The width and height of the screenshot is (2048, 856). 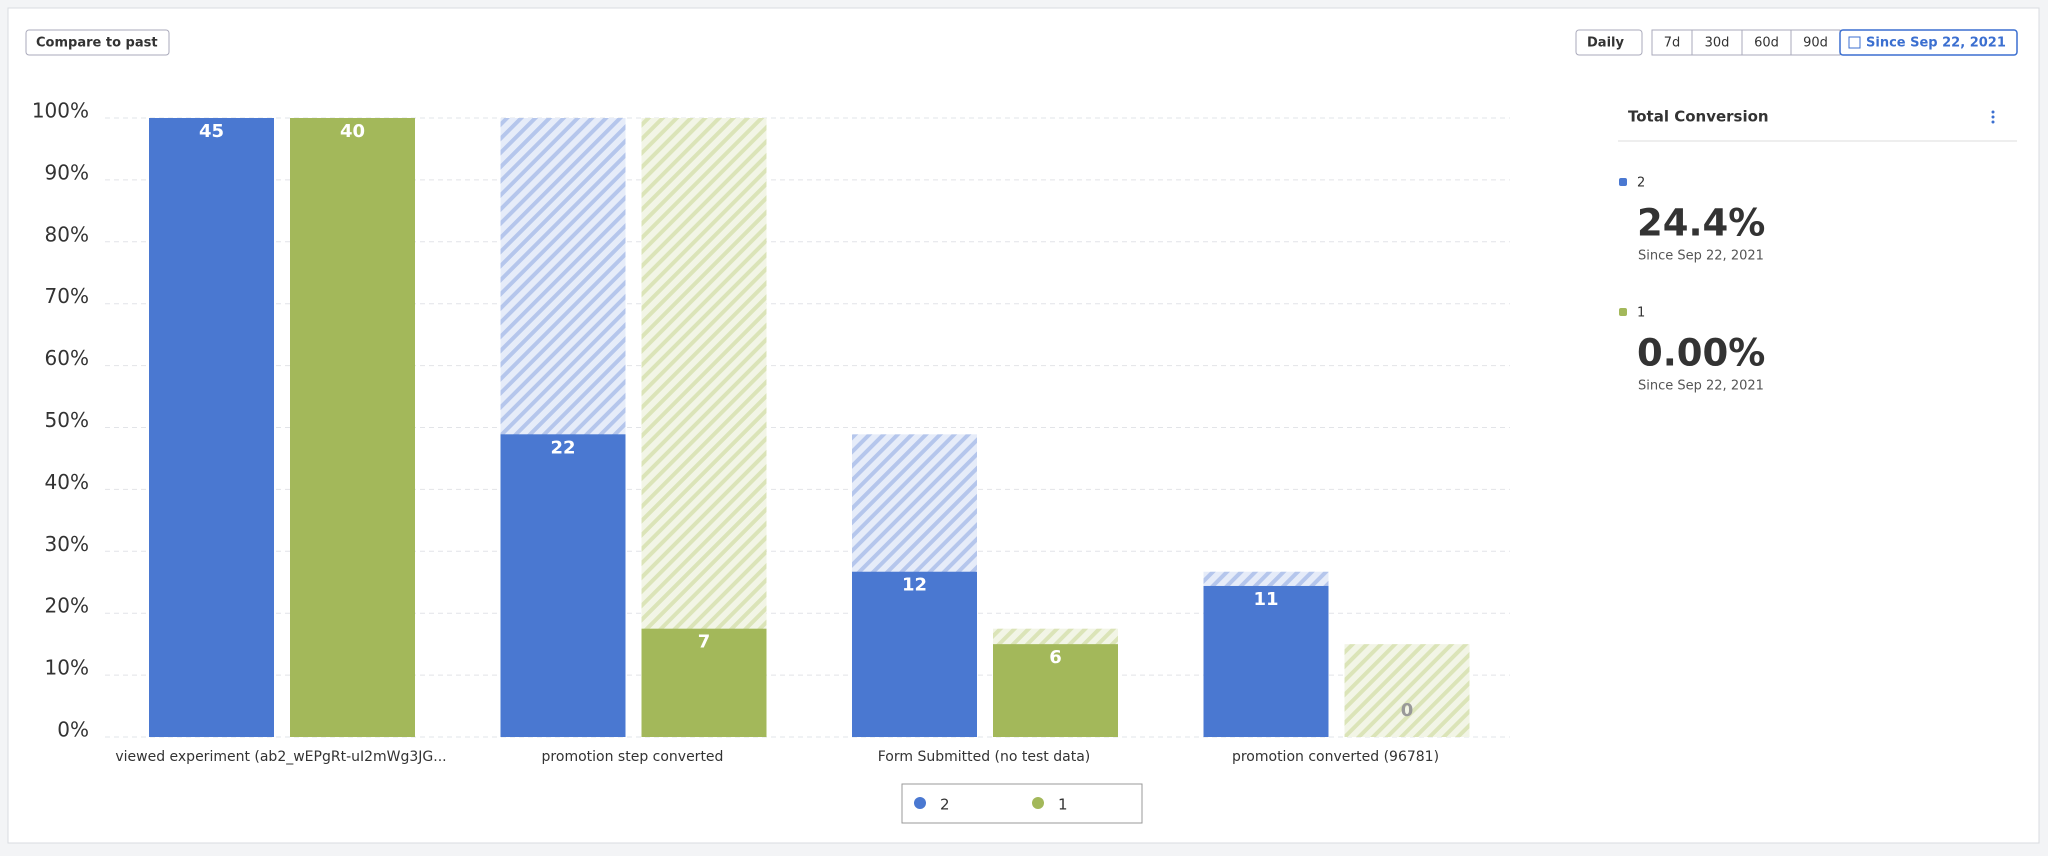 What do you see at coordinates (1335, 757) in the screenshot?
I see `x-tick-label: promotion converted (96781)` at bounding box center [1335, 757].